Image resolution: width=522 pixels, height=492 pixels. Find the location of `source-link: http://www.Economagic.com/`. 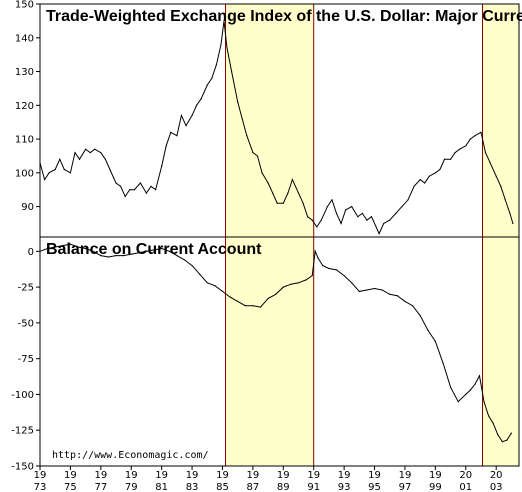

source-link: http://www.Economagic.com/ is located at coordinates (130, 455).